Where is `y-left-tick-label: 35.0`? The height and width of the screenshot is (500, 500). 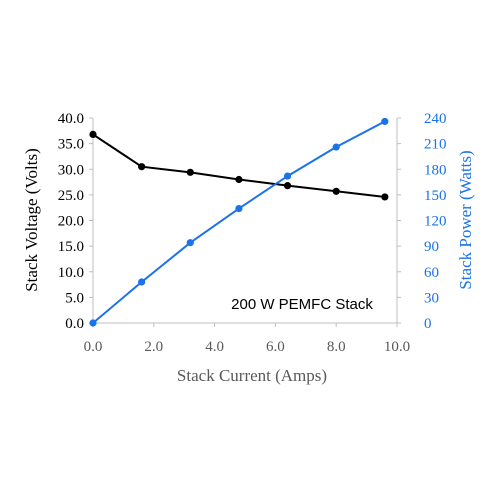
y-left-tick-label: 35.0 is located at coordinates (71, 145).